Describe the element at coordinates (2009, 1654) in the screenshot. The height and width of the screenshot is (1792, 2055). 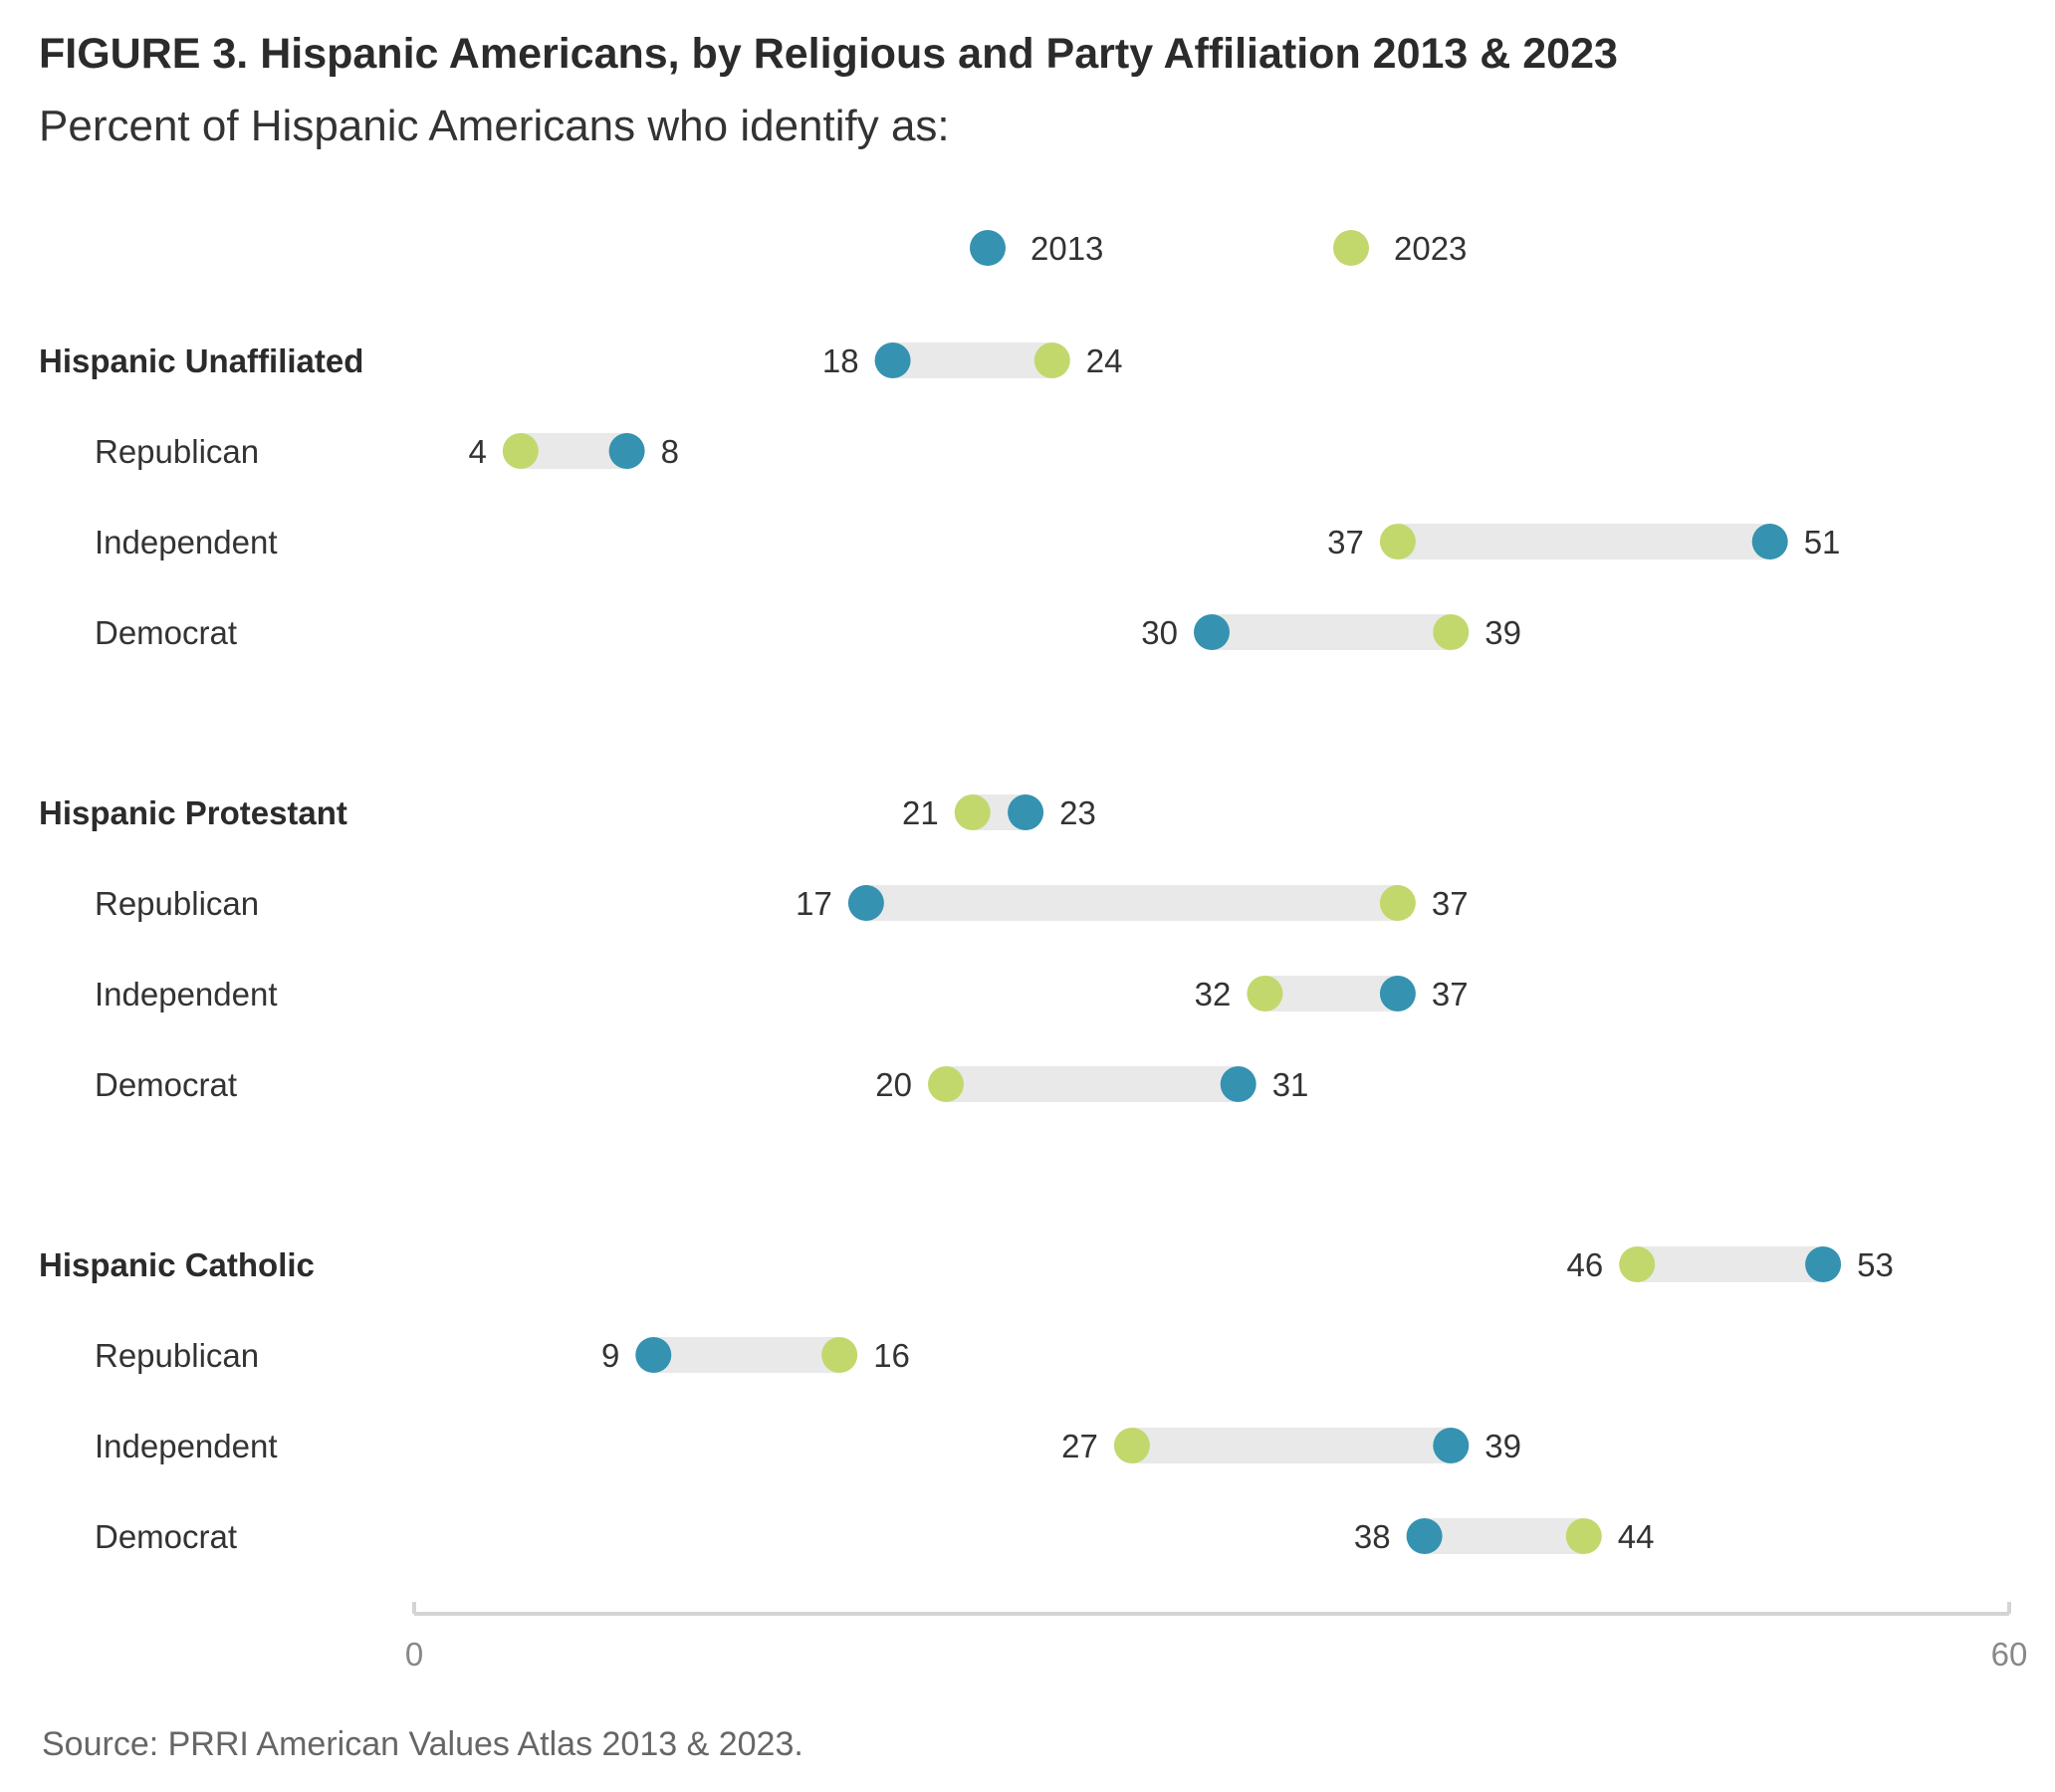
I see `x-tick-label: 60` at that location.